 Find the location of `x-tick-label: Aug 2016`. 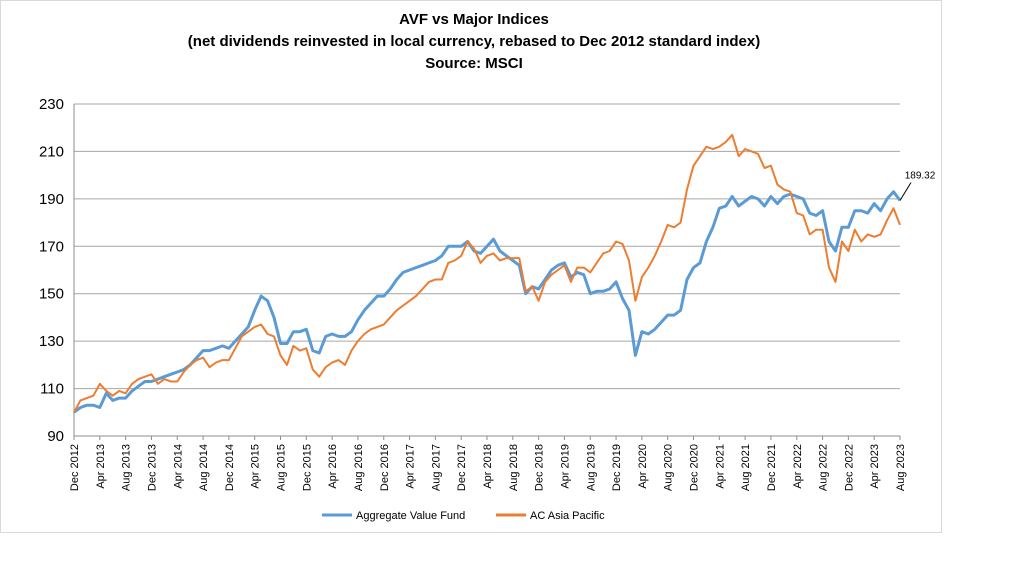

x-tick-label: Aug 2016 is located at coordinates (359, 467).